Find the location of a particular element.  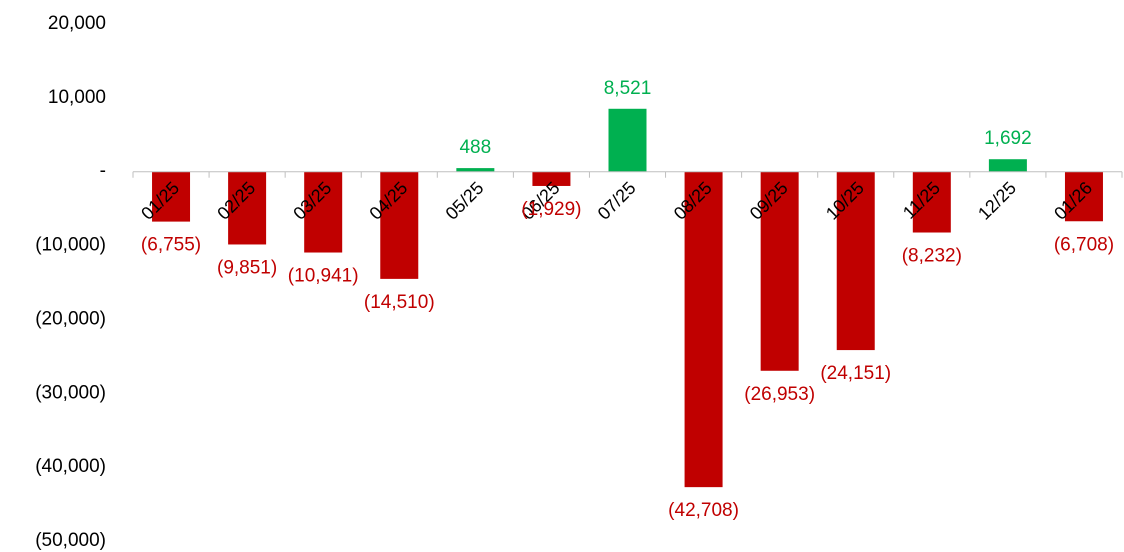

data-label: (9,851) is located at coordinates (247, 267).